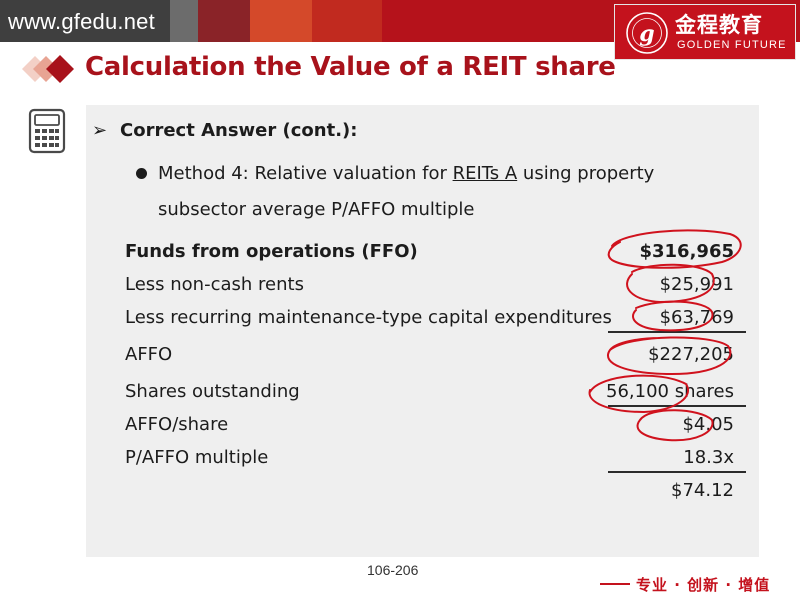 The image size is (800, 600). I want to click on reits-a-link: REITs A, so click(485, 173).